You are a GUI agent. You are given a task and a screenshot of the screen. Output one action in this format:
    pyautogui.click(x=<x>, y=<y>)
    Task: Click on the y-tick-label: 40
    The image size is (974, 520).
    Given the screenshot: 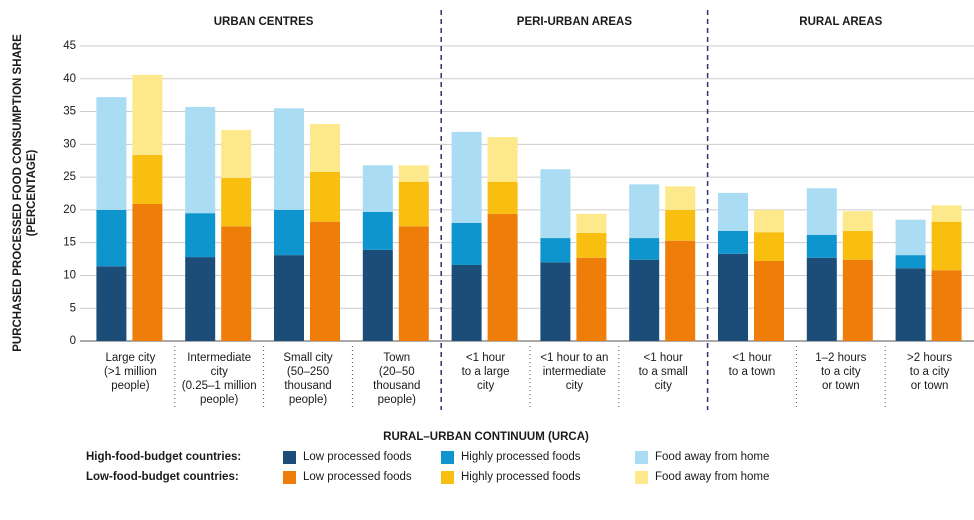 What is the action you would take?
    pyautogui.click(x=69, y=79)
    